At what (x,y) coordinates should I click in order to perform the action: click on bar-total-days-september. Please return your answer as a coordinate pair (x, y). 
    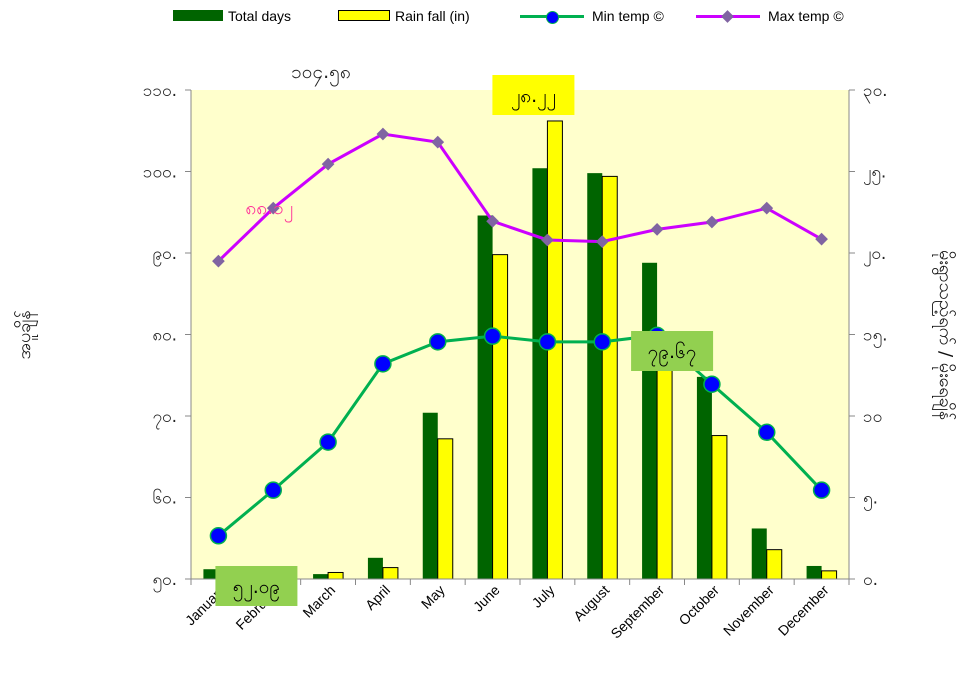
    Looking at the image, I should click on (650, 420).